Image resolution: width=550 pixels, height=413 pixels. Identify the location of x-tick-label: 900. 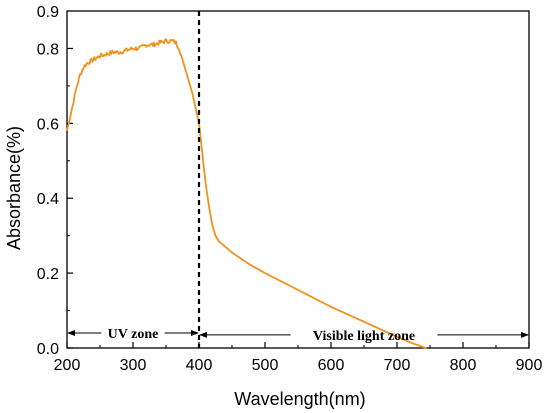
(529, 365).